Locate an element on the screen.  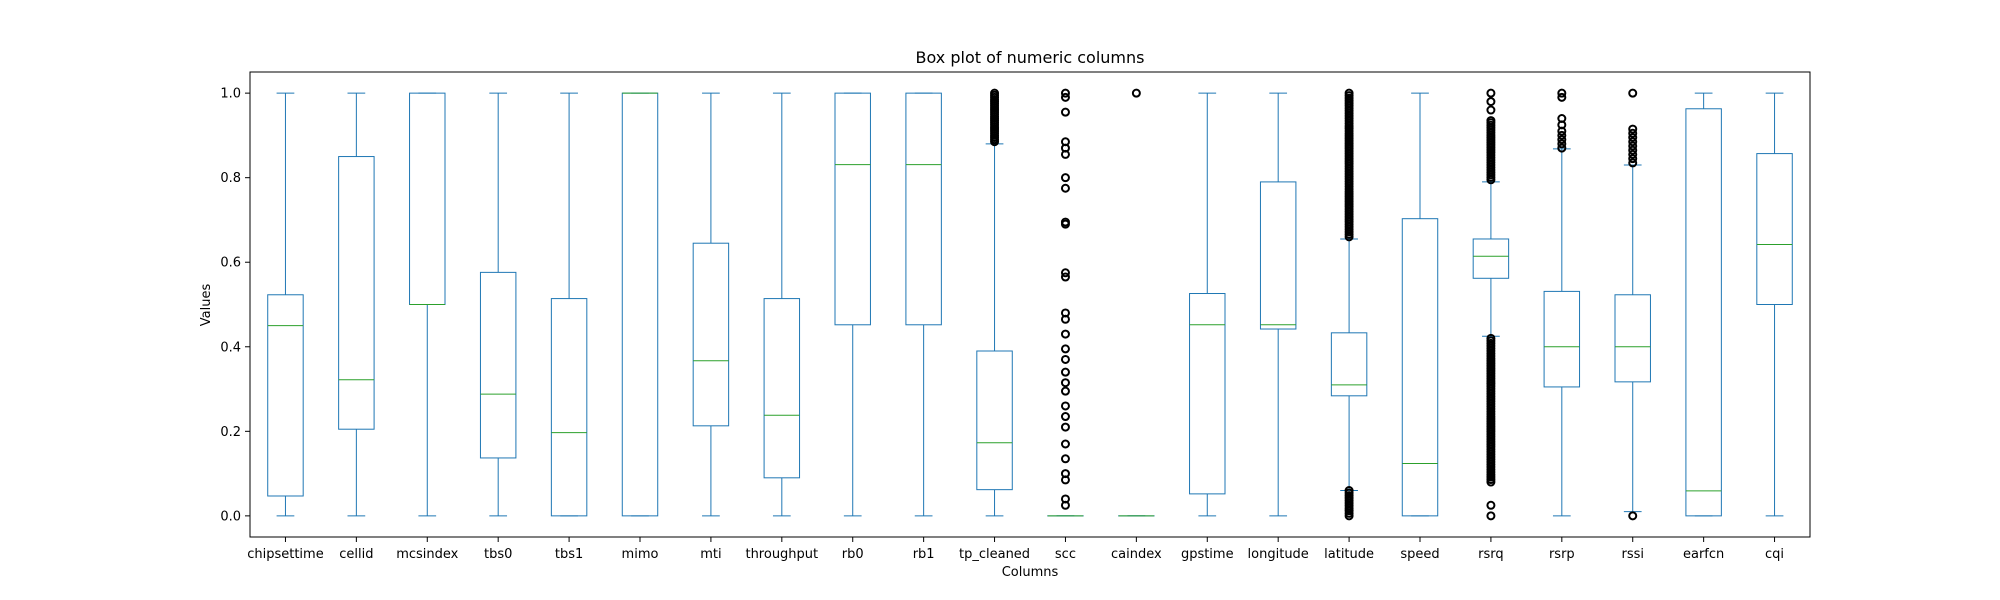
box-rb1 is located at coordinates (923, 304).